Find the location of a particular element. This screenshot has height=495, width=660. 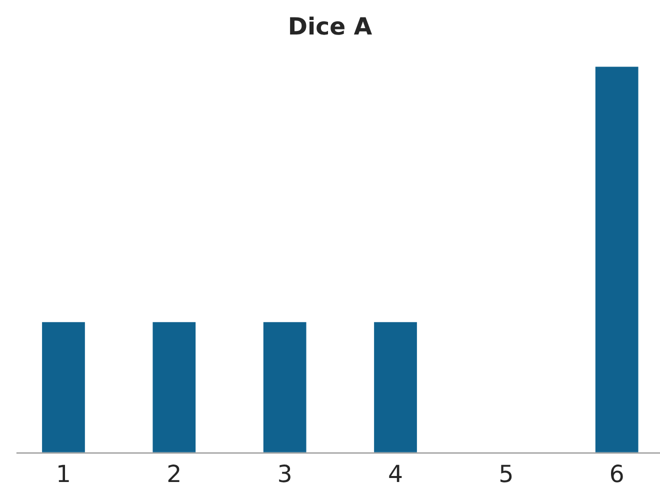

x-tick-label: 5 is located at coordinates (506, 473).